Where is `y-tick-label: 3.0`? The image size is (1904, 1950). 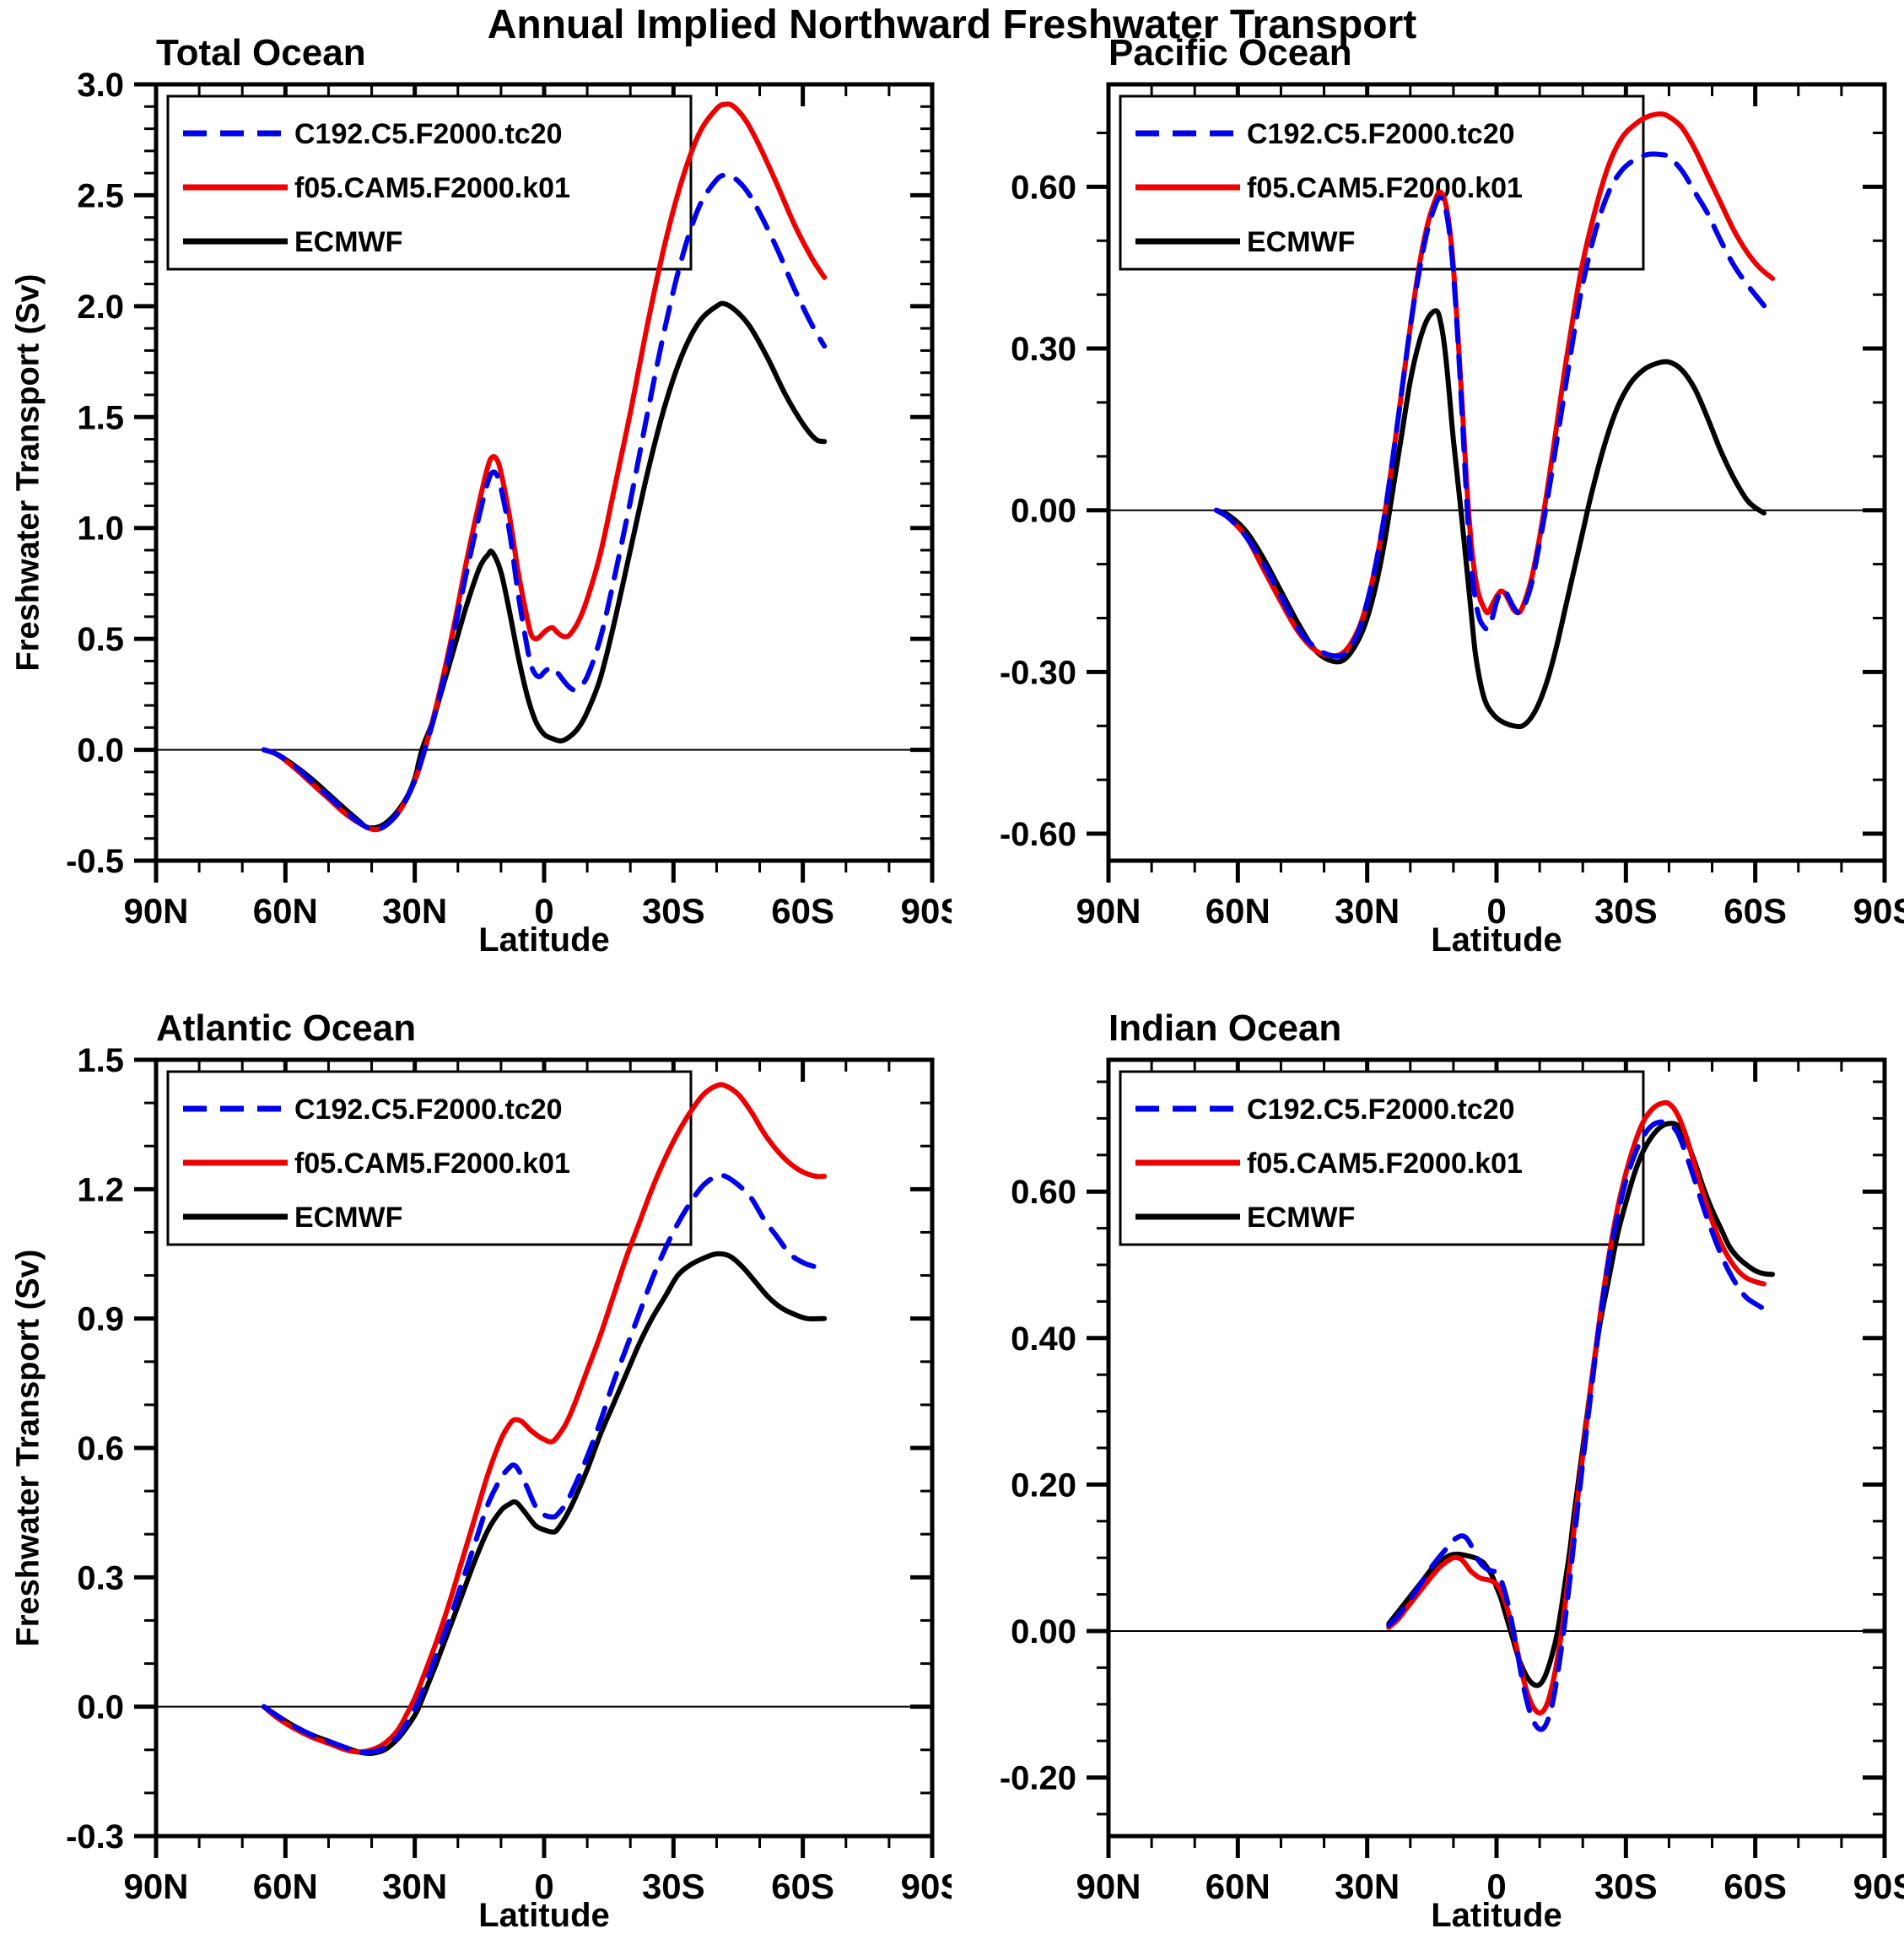 y-tick-label: 3.0 is located at coordinates (100, 85).